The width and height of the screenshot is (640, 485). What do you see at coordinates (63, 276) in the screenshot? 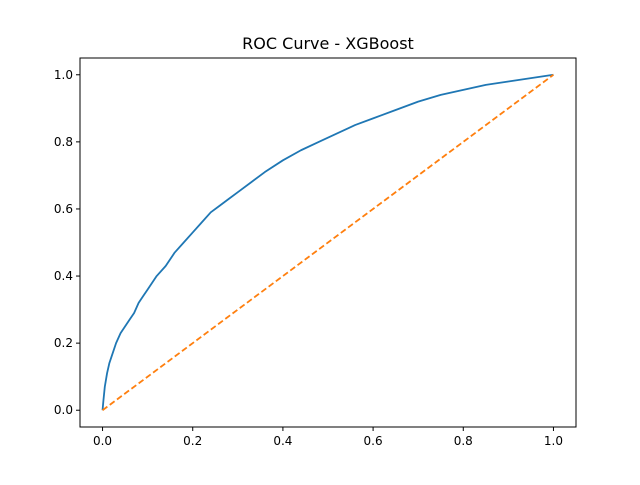
I see `y-tick-label: 0.4` at bounding box center [63, 276].